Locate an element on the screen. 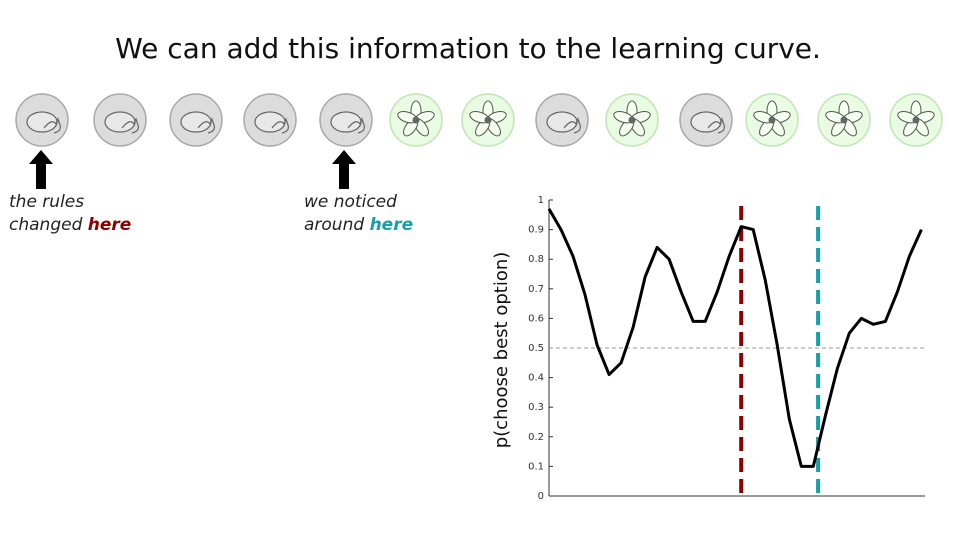 The image size is (960, 540). y-axis-label: p(choose best option) is located at coordinates (501, 350).